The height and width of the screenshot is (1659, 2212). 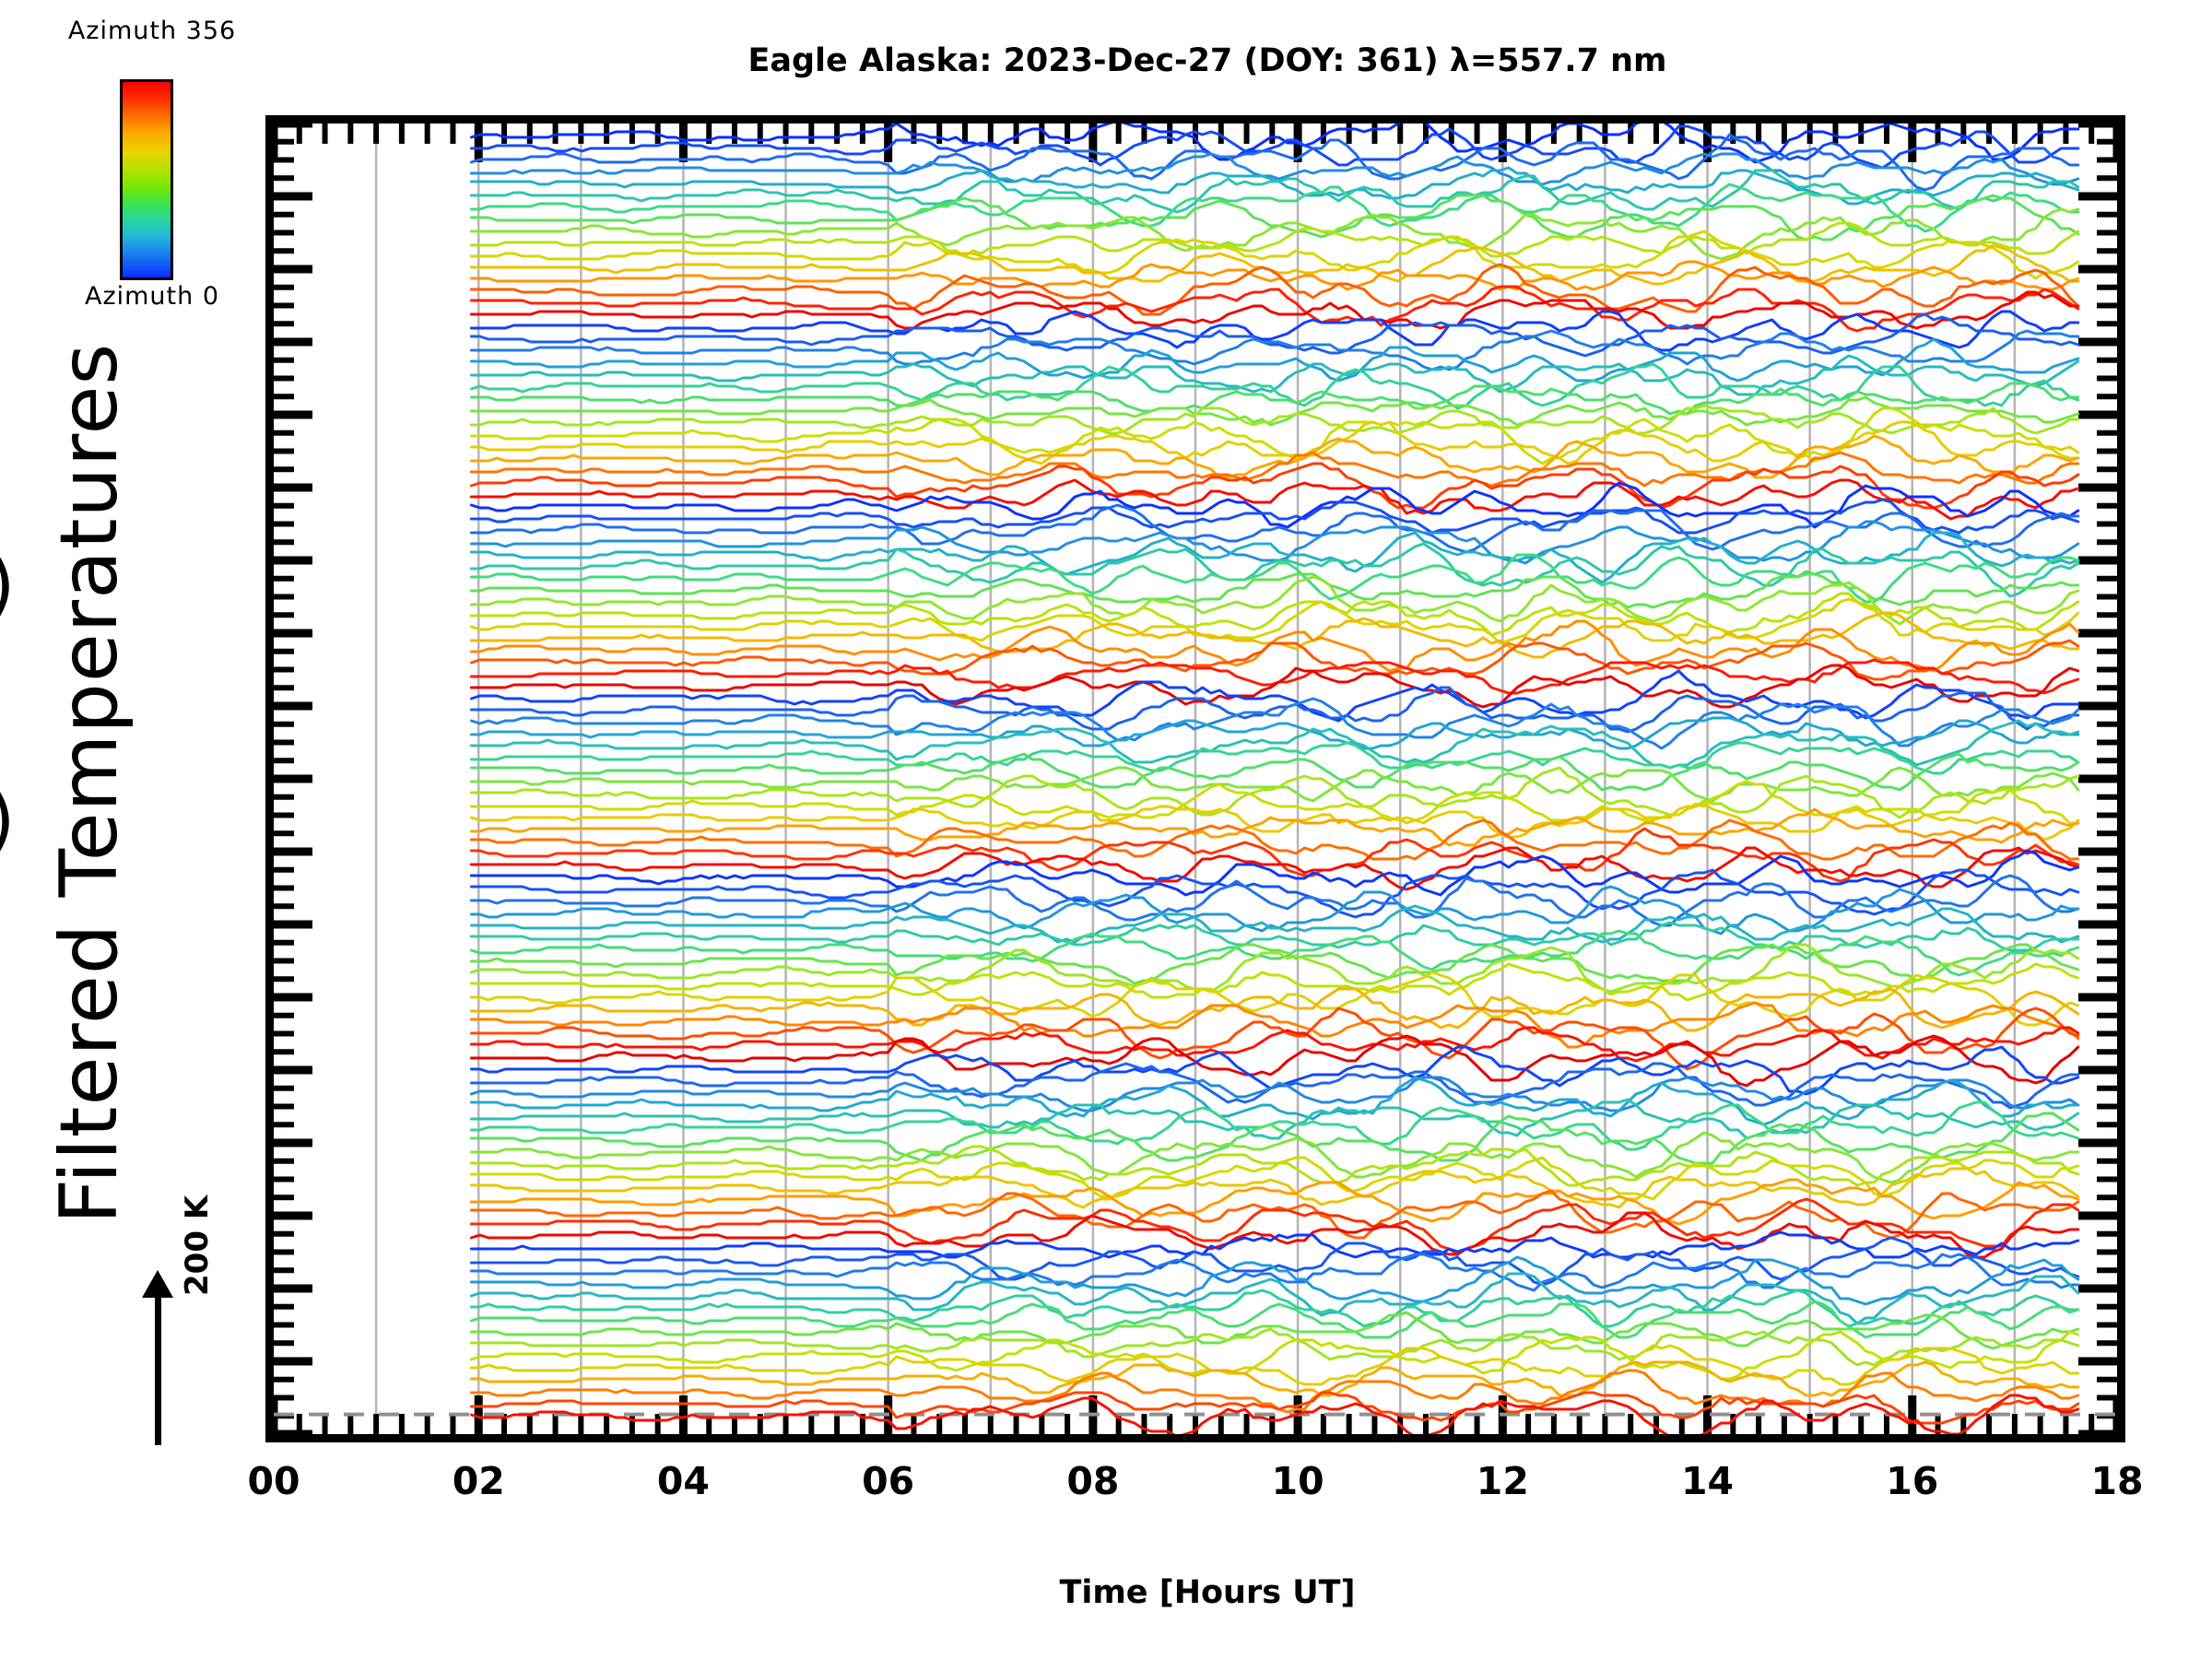 What do you see at coordinates (158, 1366) in the screenshot?
I see `scale-bar-shaft` at bounding box center [158, 1366].